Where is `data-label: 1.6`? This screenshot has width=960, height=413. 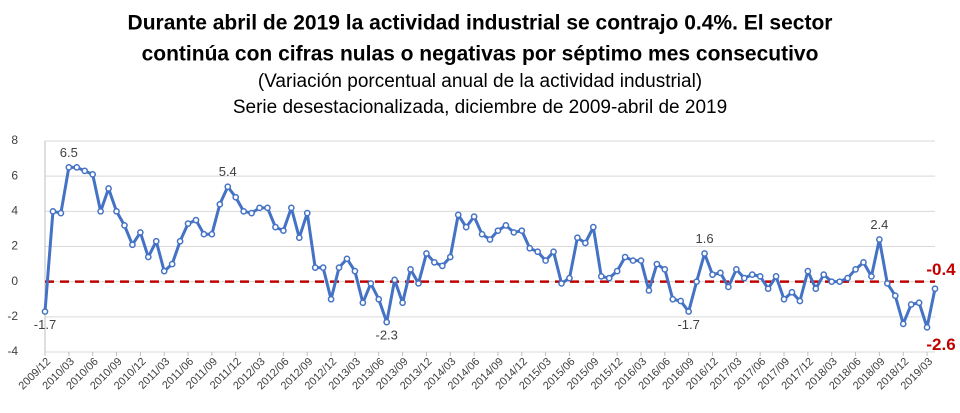 data-label: 1.6 is located at coordinates (705, 238).